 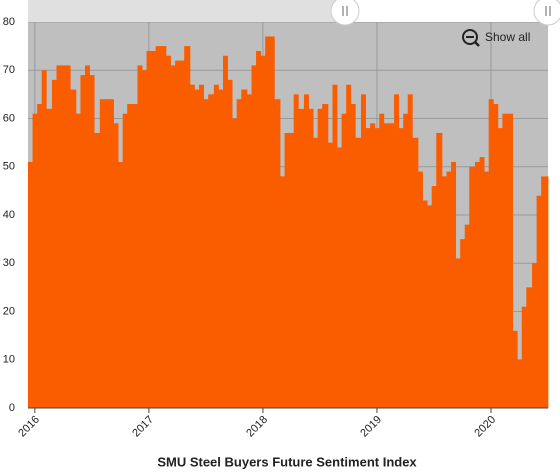 I want to click on scroll-handle-right, so click(x=546, y=13).